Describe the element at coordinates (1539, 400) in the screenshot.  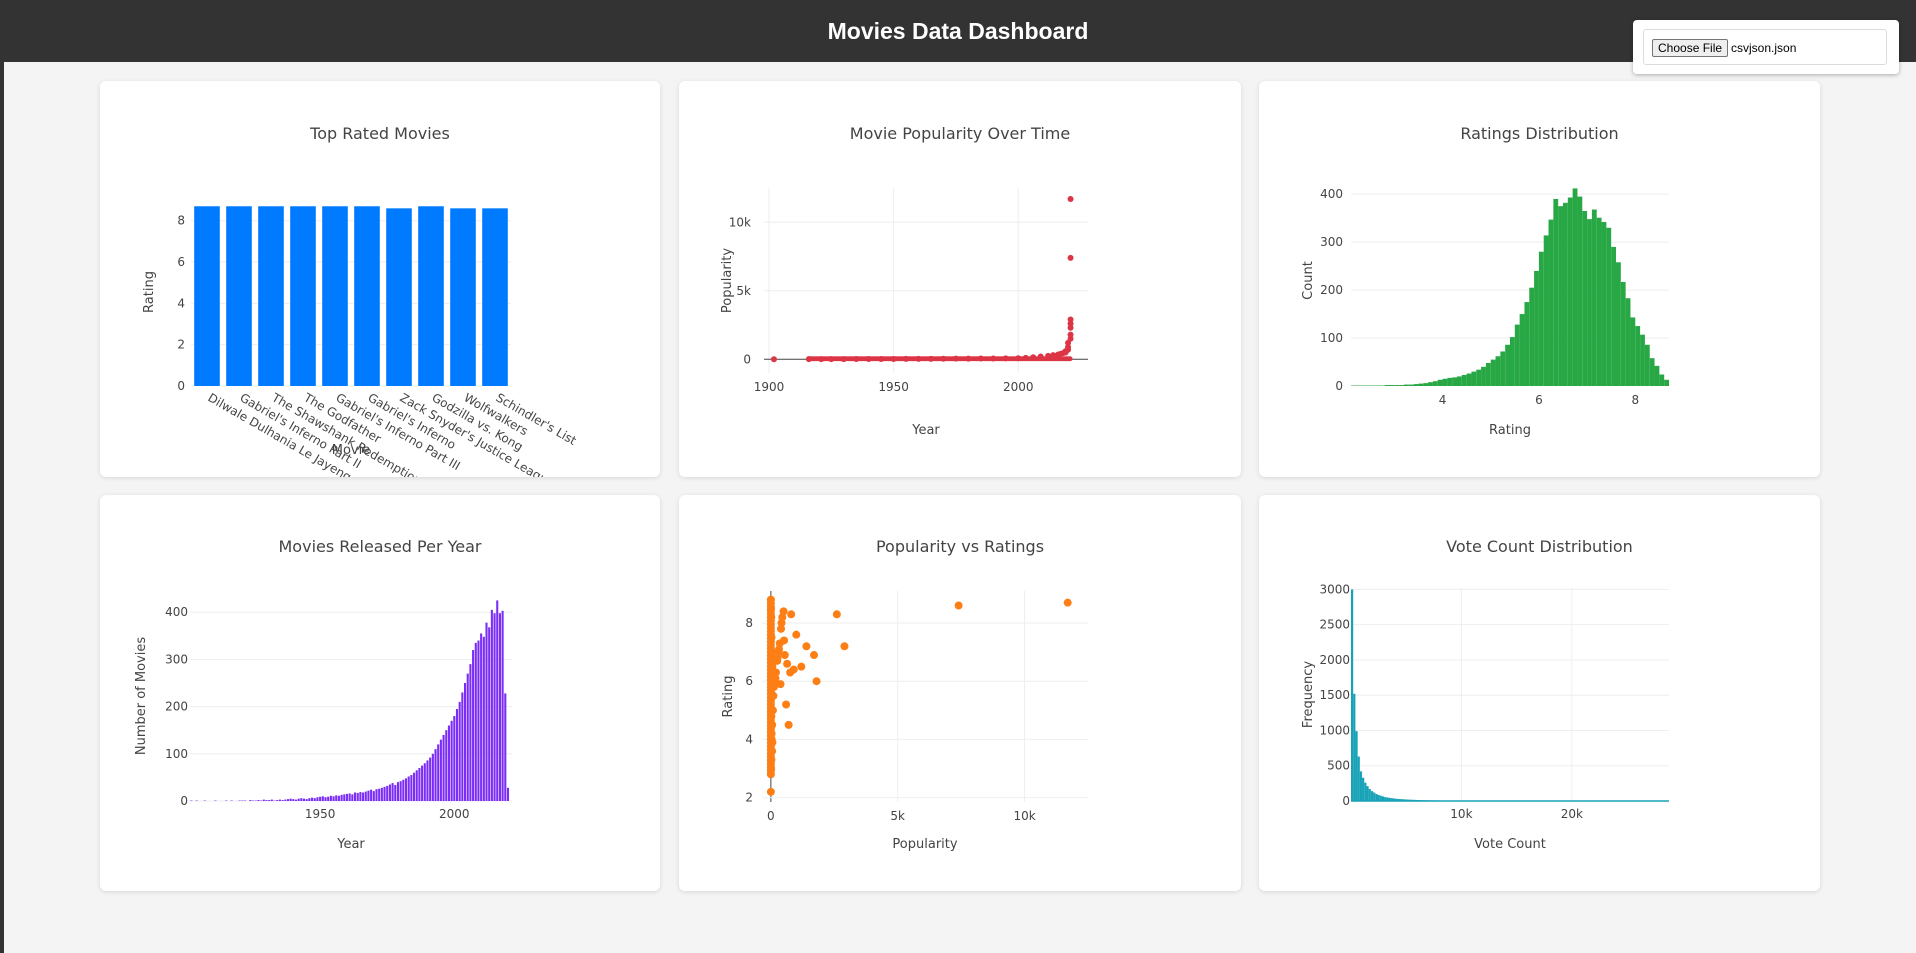
I see `x-tick-label: 6` at that location.